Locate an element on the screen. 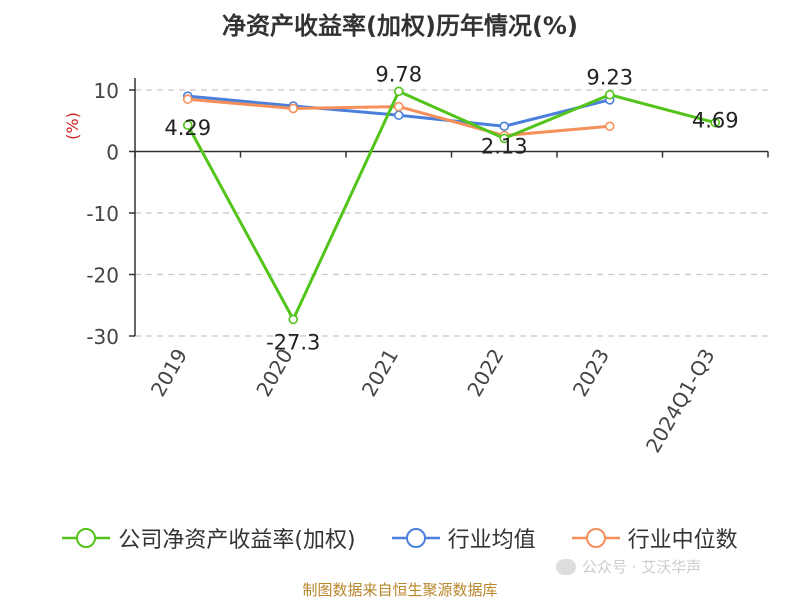 Image resolution: width=800 pixels, height=600 pixels. legend-item: 行业均值 is located at coordinates (463, 538).